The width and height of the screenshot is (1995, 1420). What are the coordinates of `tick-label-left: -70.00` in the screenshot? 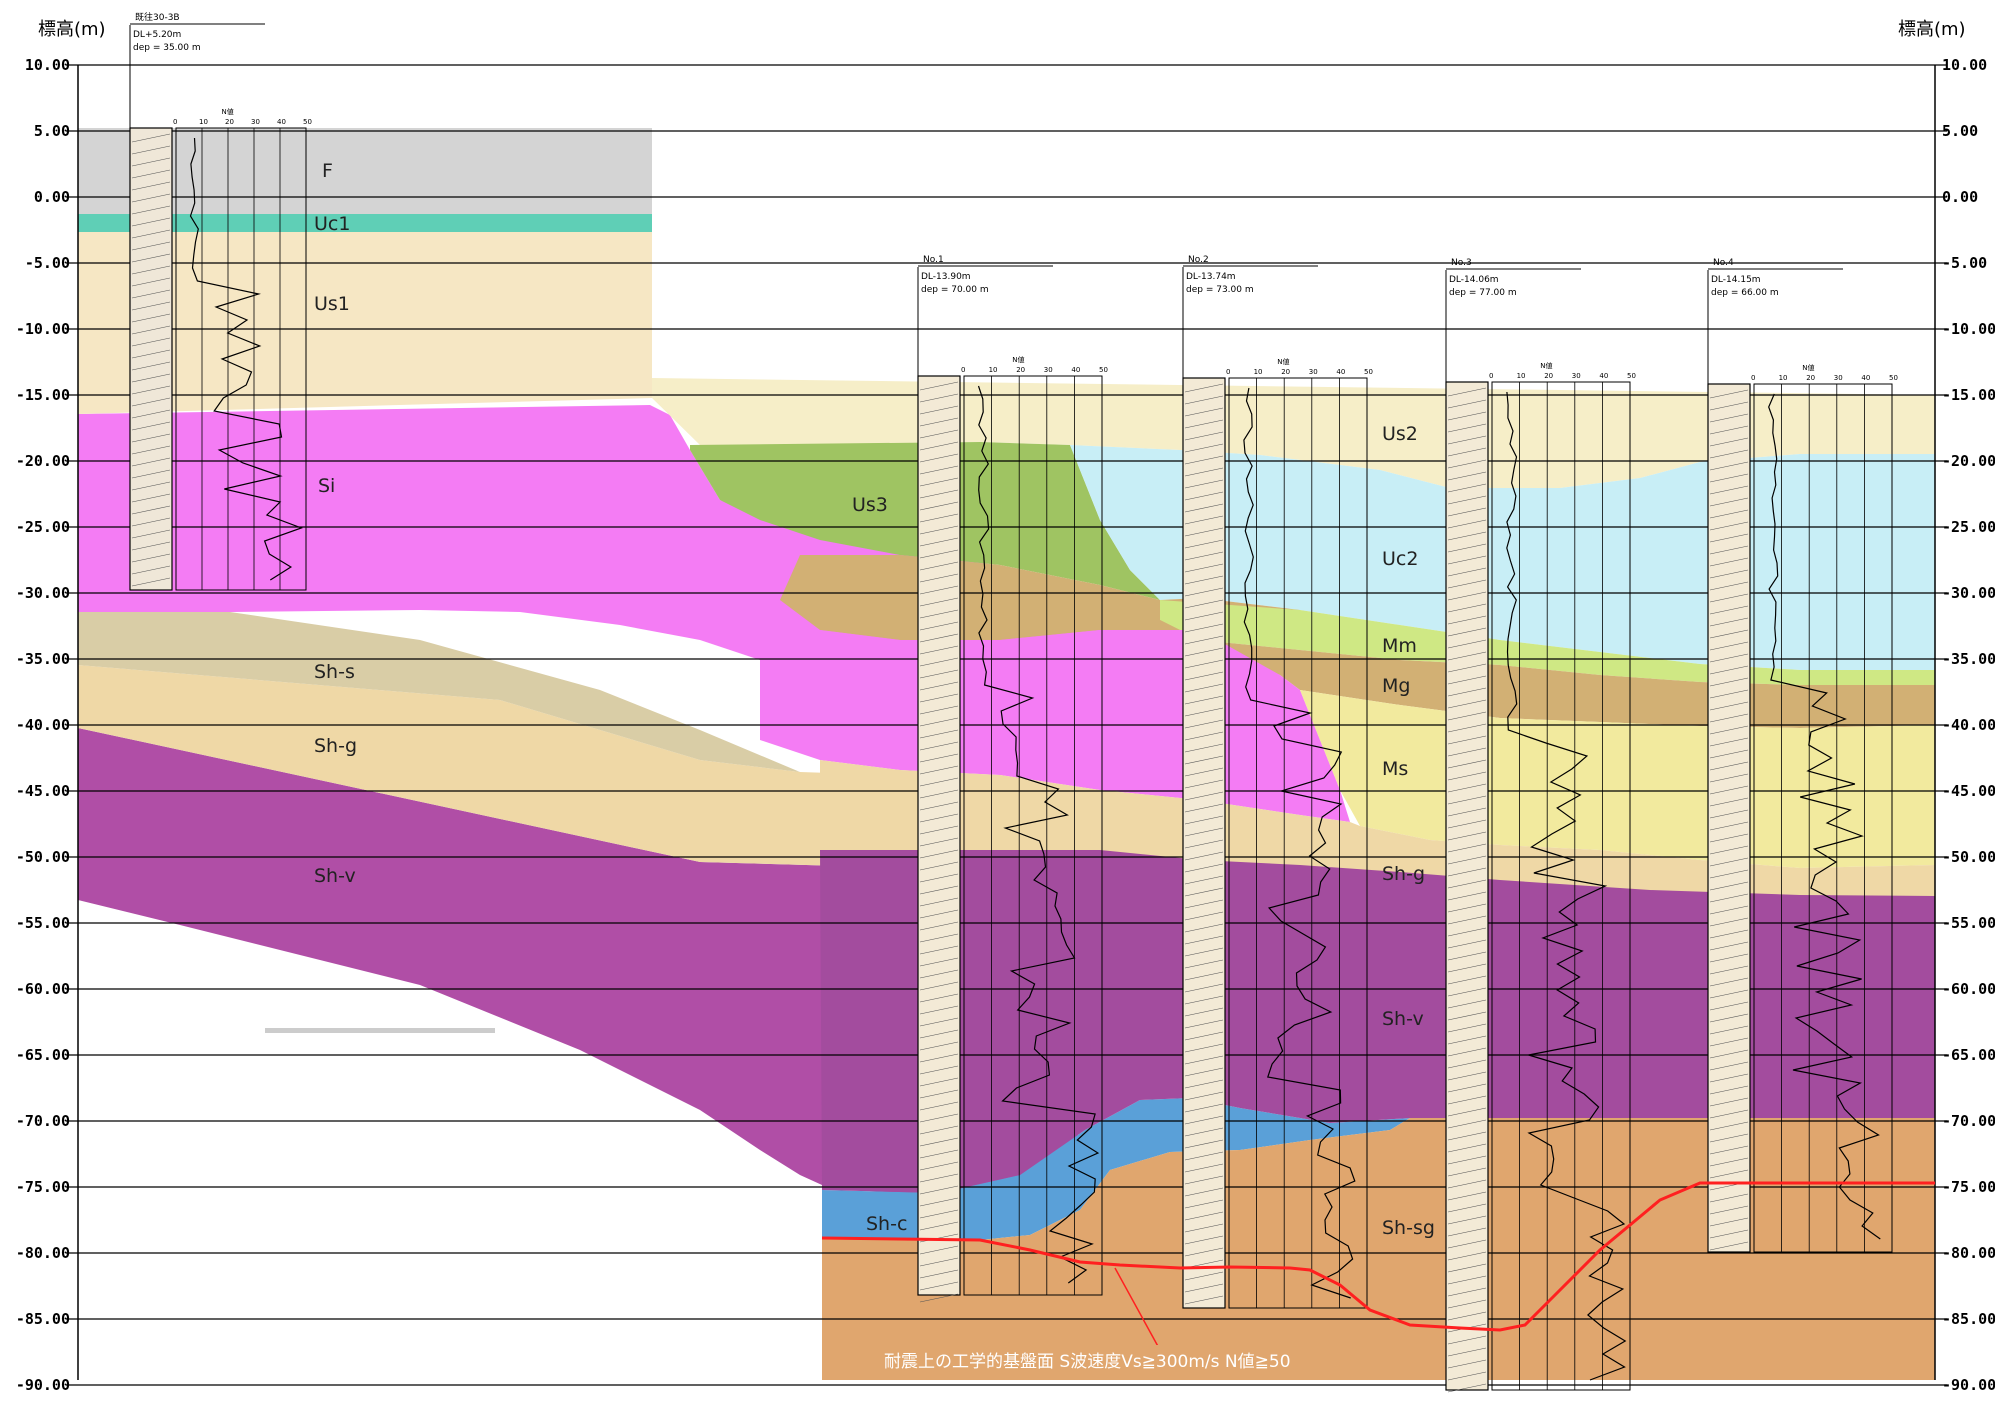 It's located at (43, 1121).